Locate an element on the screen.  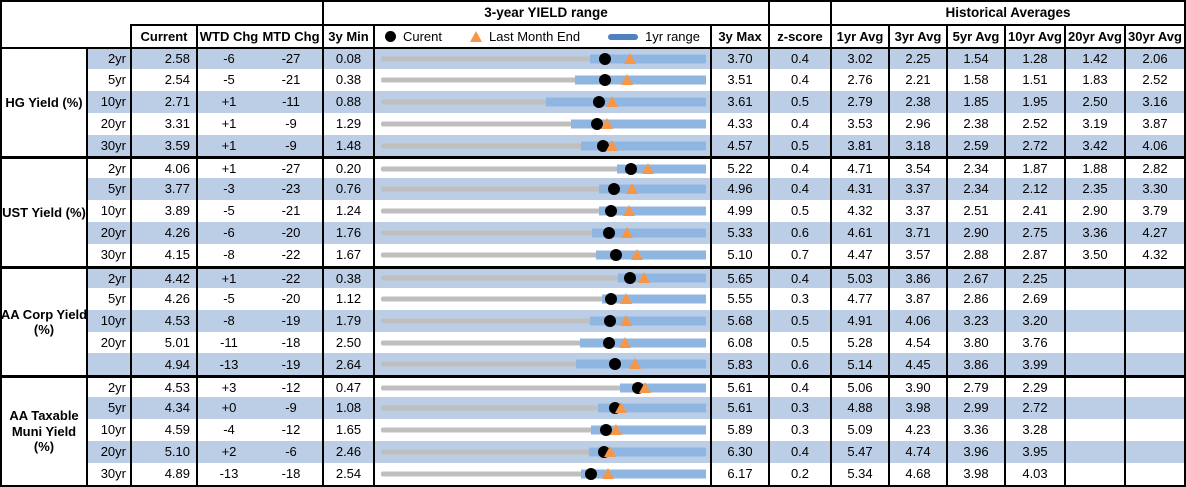
cell-avg-3yr-avg: 2.96 is located at coordinates (917, 123).